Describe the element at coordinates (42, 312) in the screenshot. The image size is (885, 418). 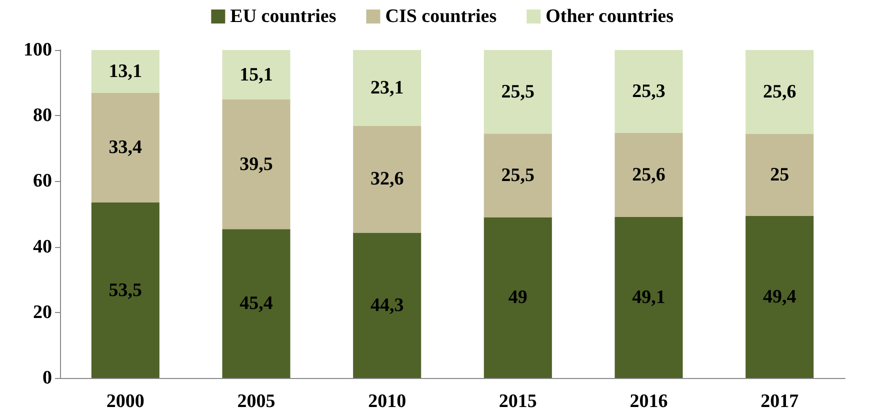
I see `y-tick-label: 20` at that location.